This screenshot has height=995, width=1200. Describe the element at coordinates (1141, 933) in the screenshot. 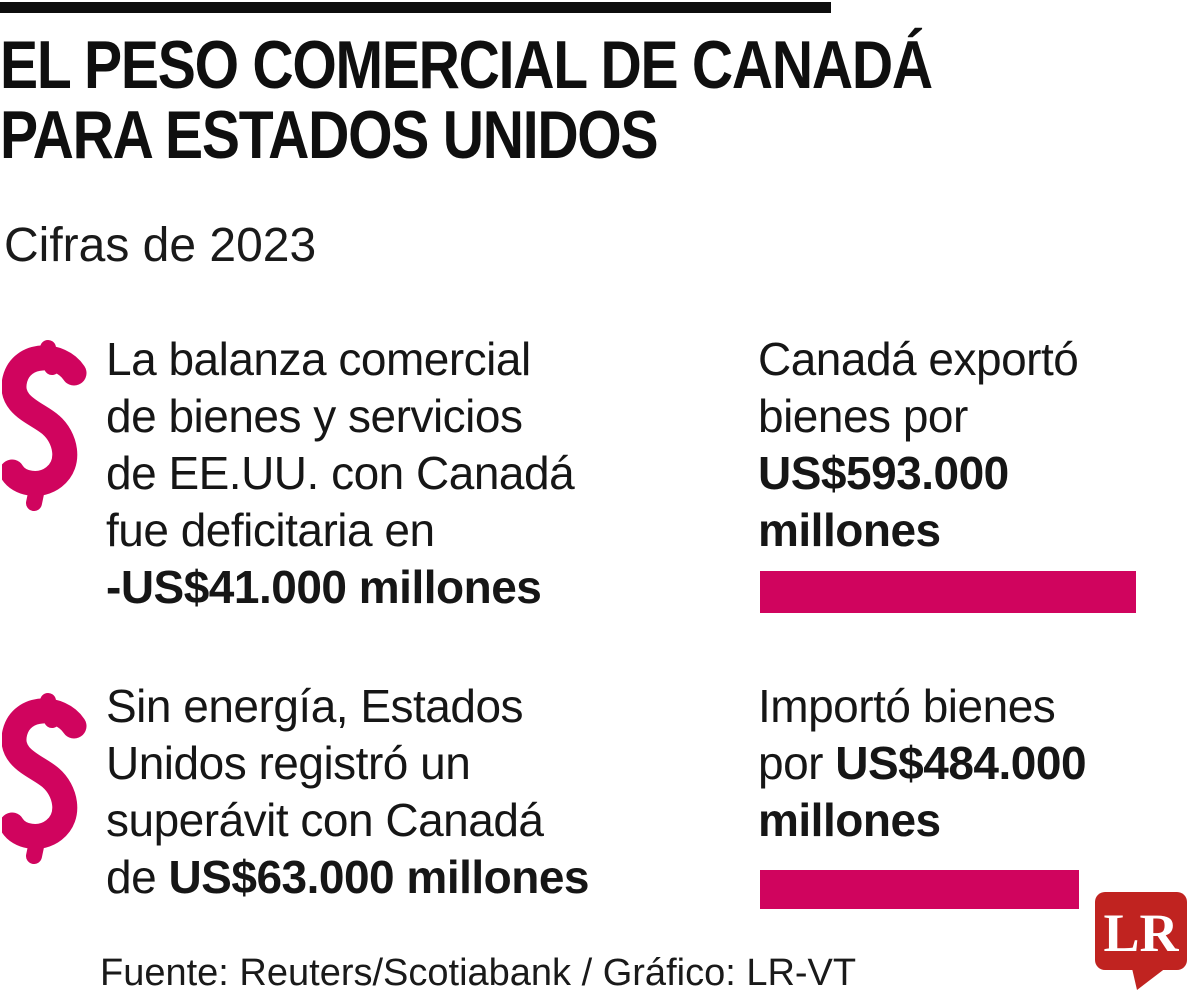

I see `lr-logo-text: LR` at that location.